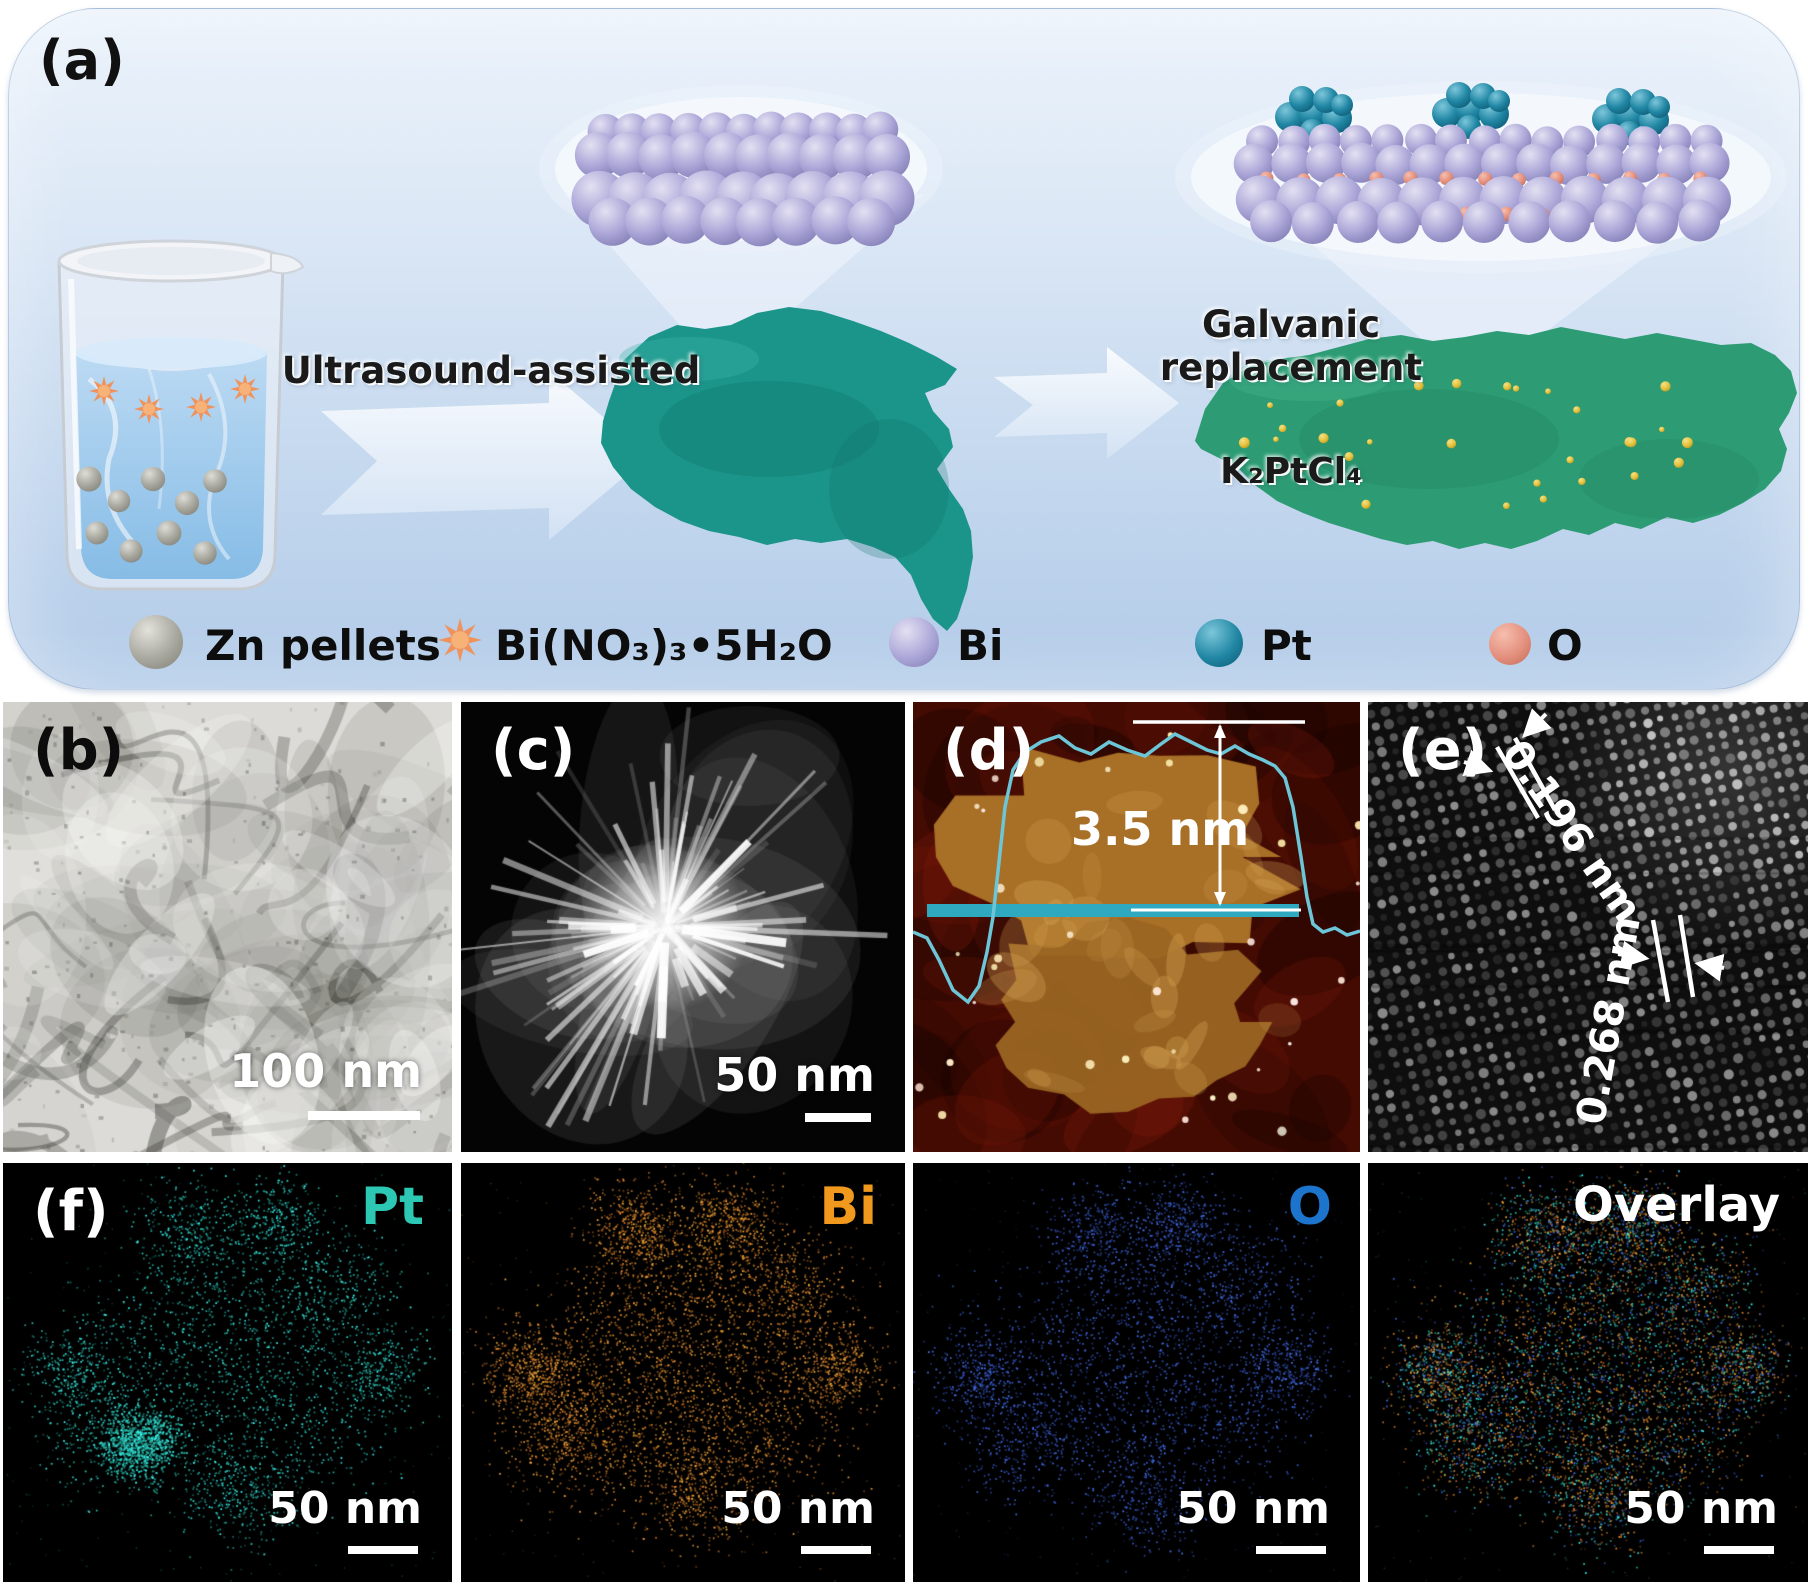  Describe the element at coordinates (1465, 444) in the screenshot. I see `pt-nanoparticles` at that location.